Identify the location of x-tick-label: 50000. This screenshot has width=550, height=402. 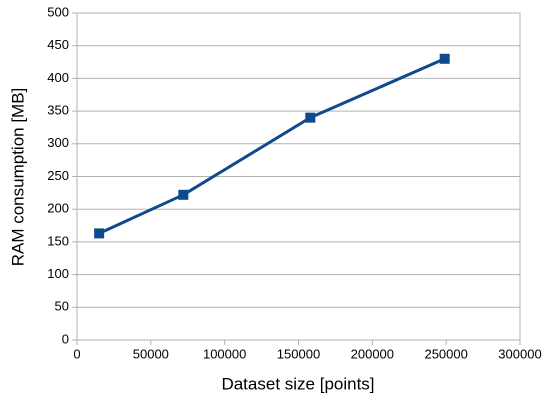
(151, 353).